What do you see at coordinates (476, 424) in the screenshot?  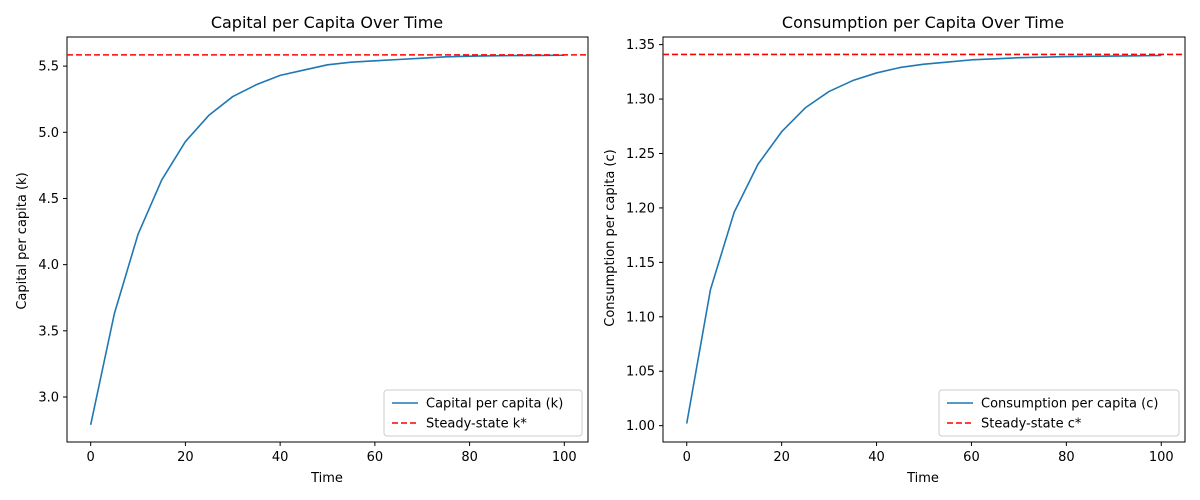 I see `legend-label: Steady-state k*` at bounding box center [476, 424].